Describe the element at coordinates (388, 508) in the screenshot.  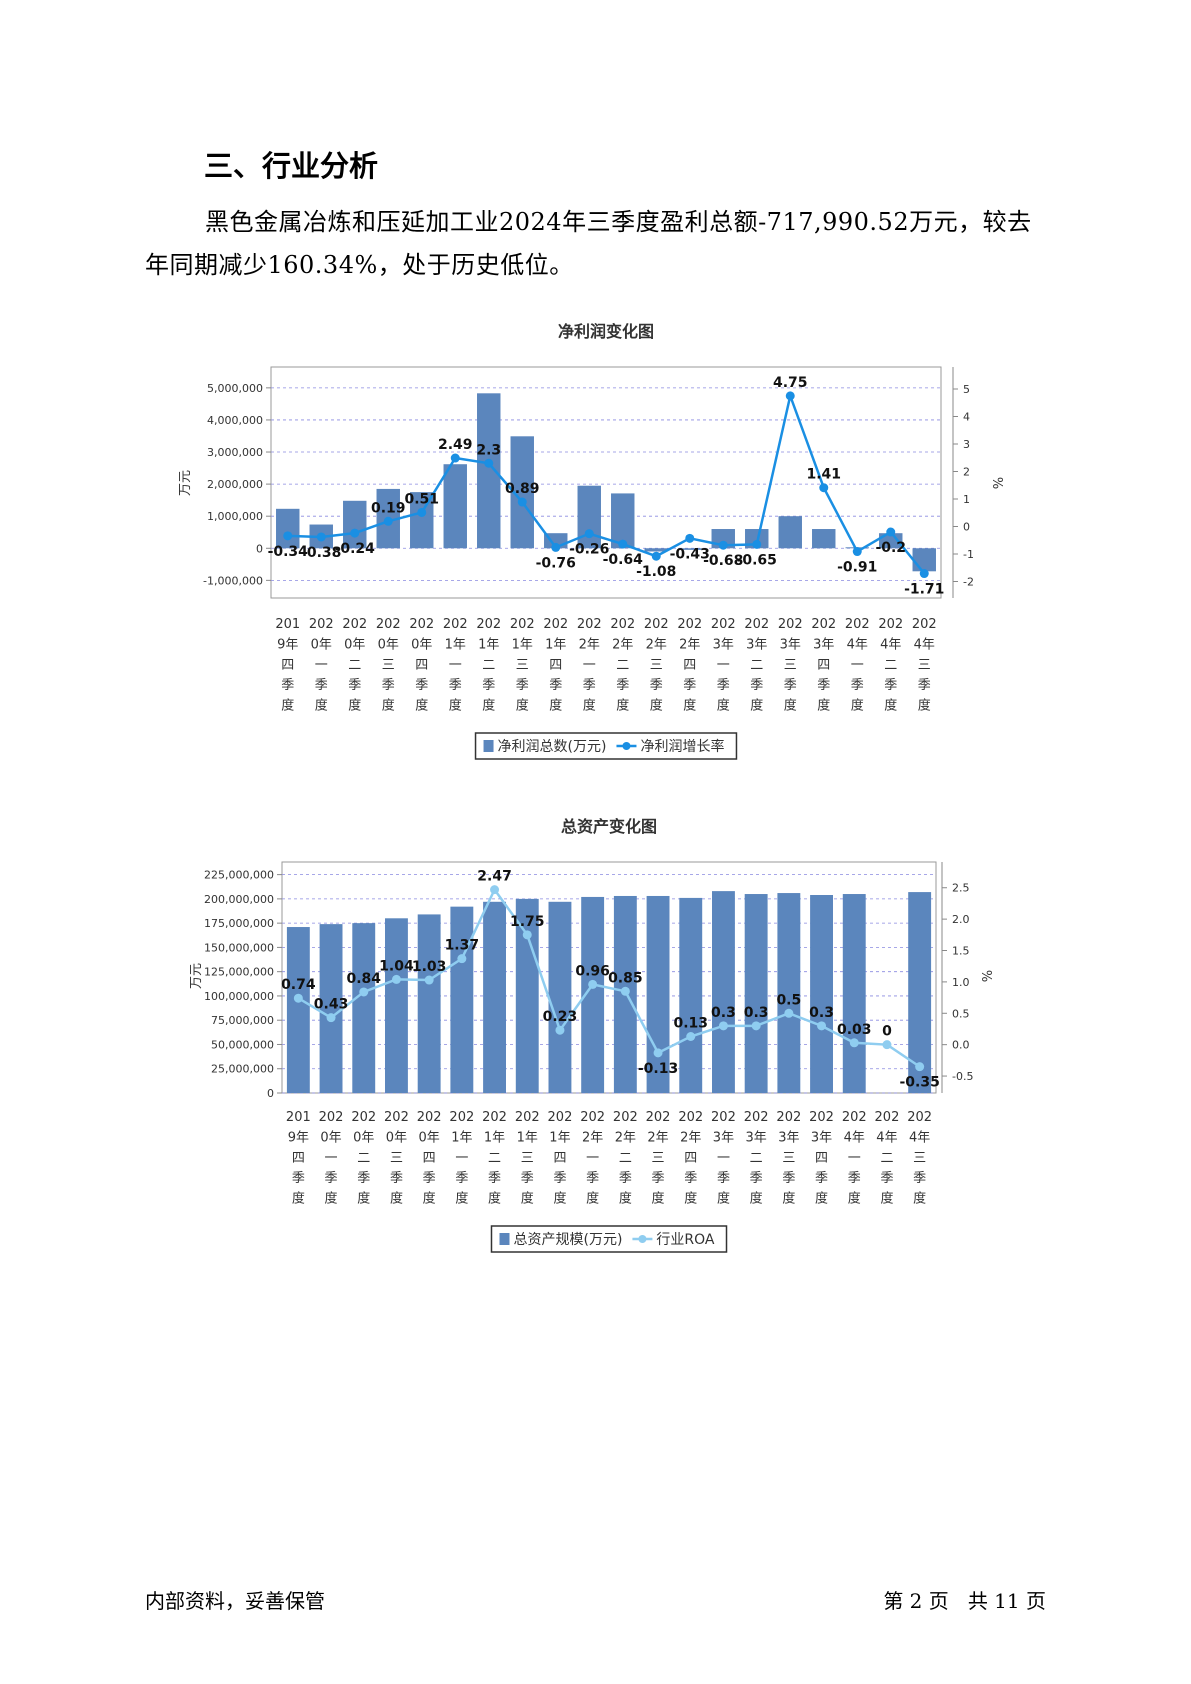
I see `data-label: 0.19` at that location.